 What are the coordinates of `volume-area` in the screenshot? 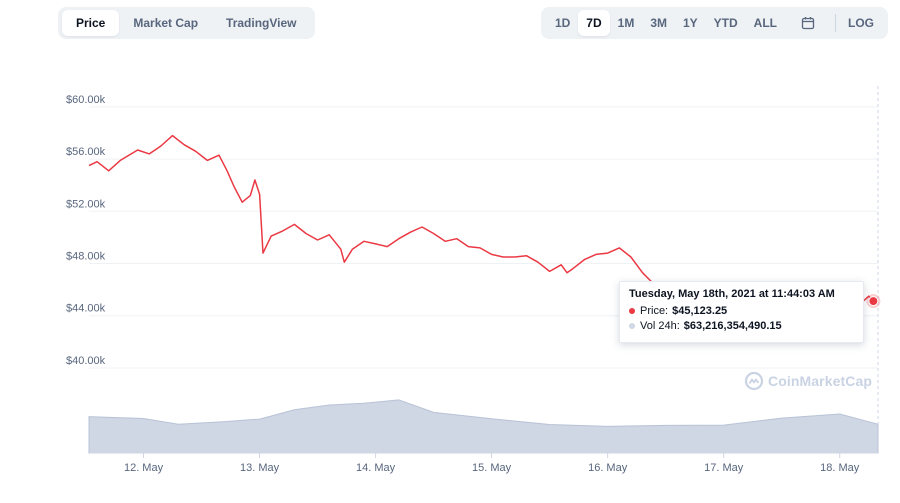 It's located at (483, 426).